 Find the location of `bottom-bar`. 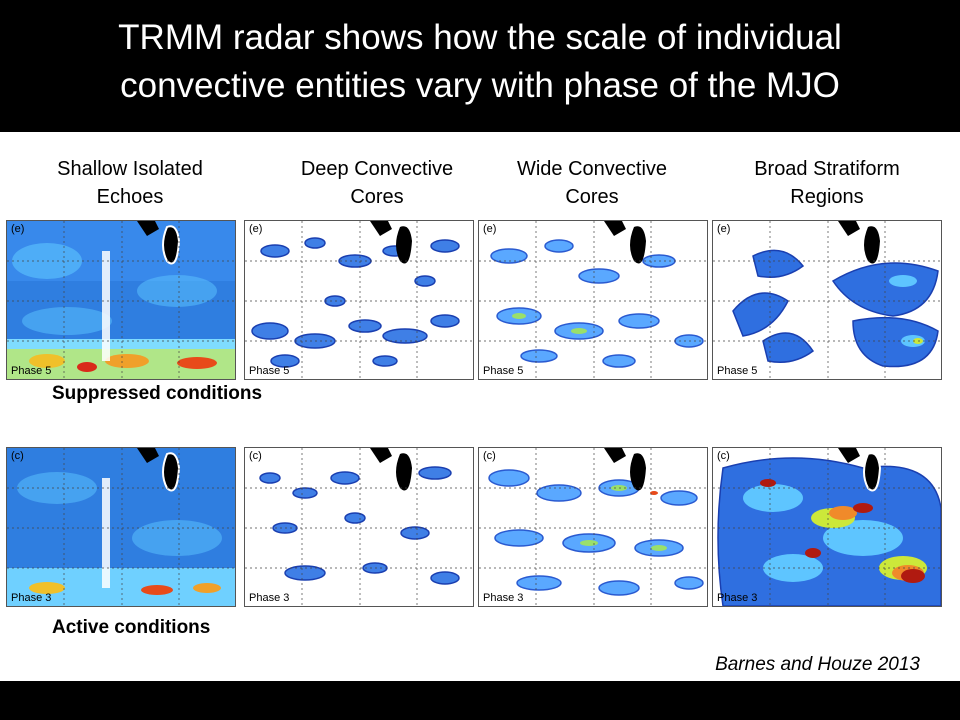

bottom-bar is located at coordinates (480, 700).